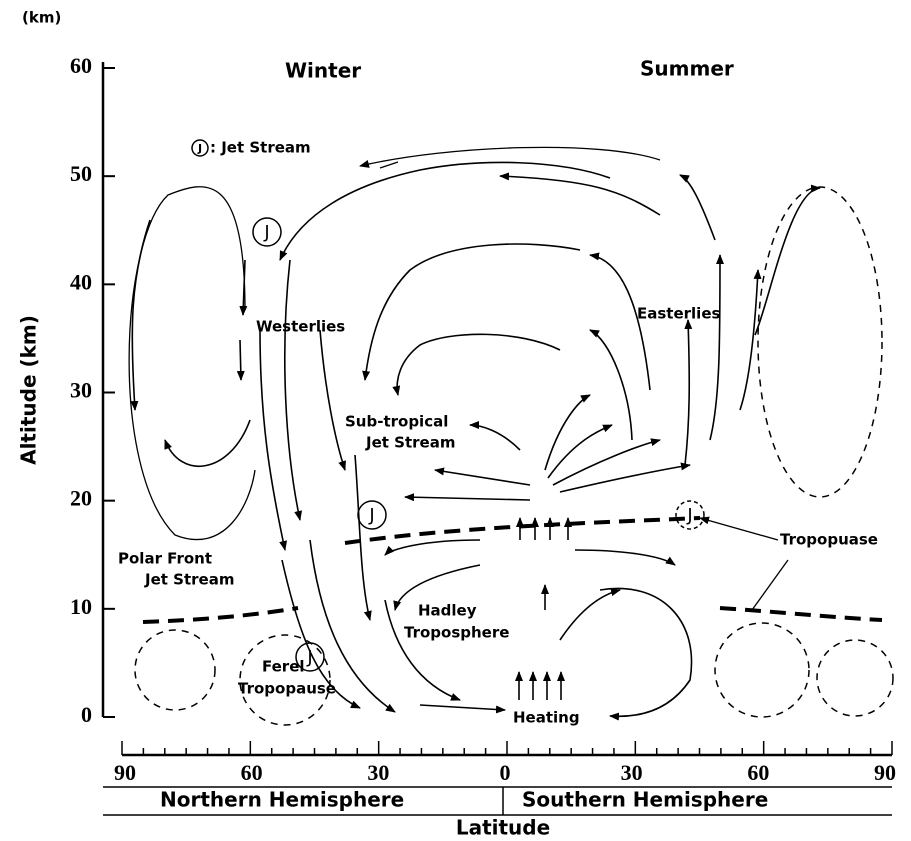  What do you see at coordinates (81, 606) in the screenshot?
I see `y-tick-label: 10` at bounding box center [81, 606].